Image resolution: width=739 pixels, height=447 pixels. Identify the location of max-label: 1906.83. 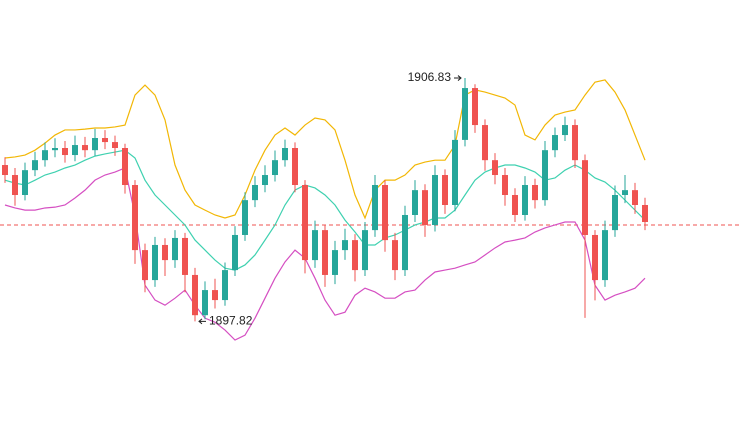
(430, 77).